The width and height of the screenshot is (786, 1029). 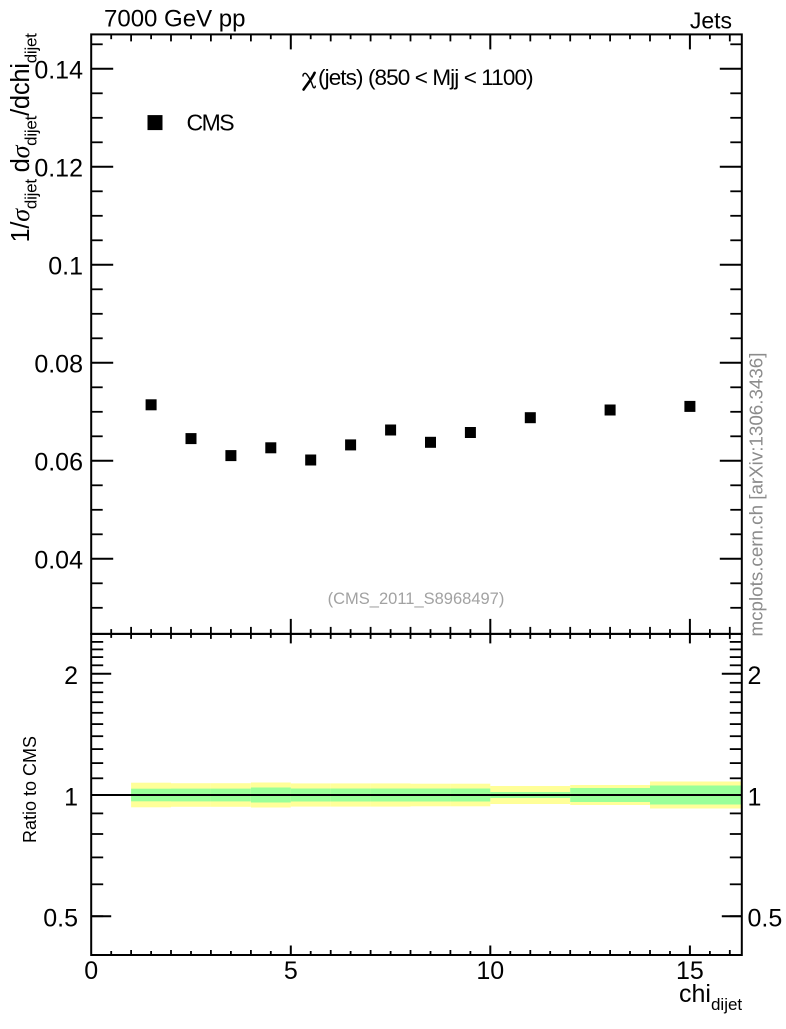 What do you see at coordinates (58, 168) in the screenshot?
I see `svg-text: 0.12` at bounding box center [58, 168].